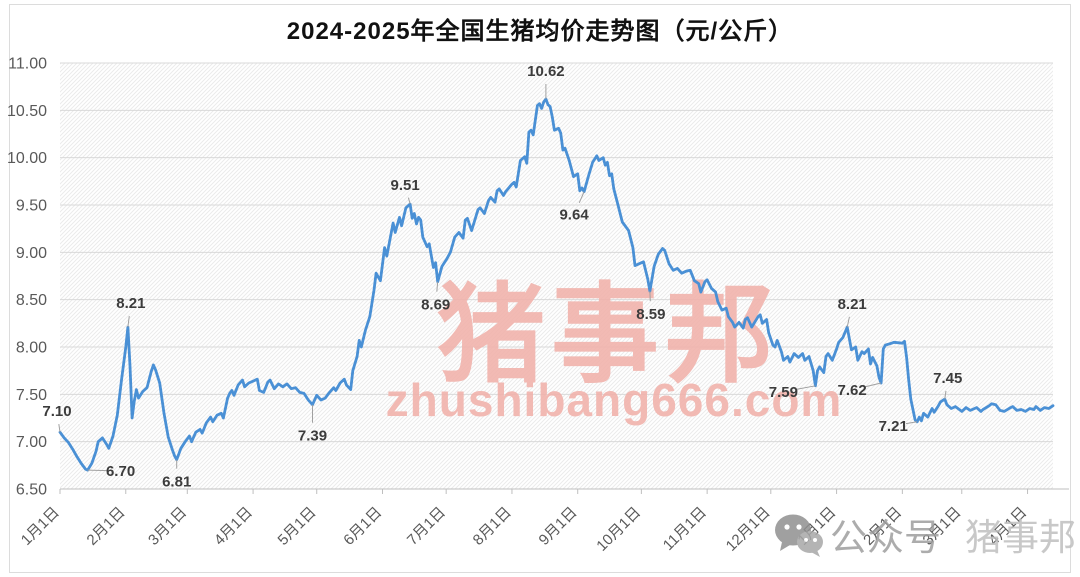  What do you see at coordinates (31, 253) in the screenshot?
I see `y-tick-label: 9.00` at bounding box center [31, 253].